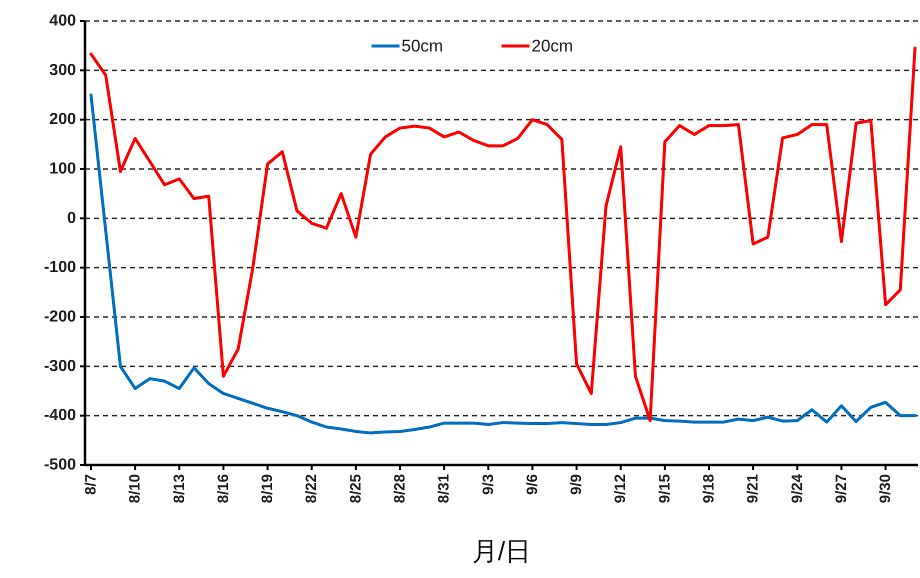 Image resolution: width=920 pixels, height=578 pixels. I want to click on x-tick-label: 9/18, so click(709, 489).